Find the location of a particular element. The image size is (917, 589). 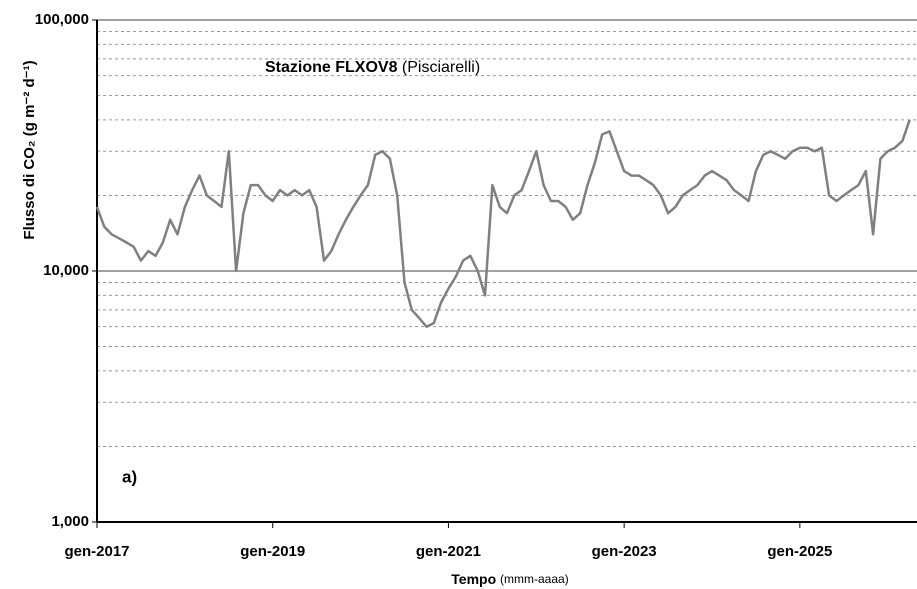

chart-title: Stazione FLXOV8 (Pisciarelli) is located at coordinates (372, 67).